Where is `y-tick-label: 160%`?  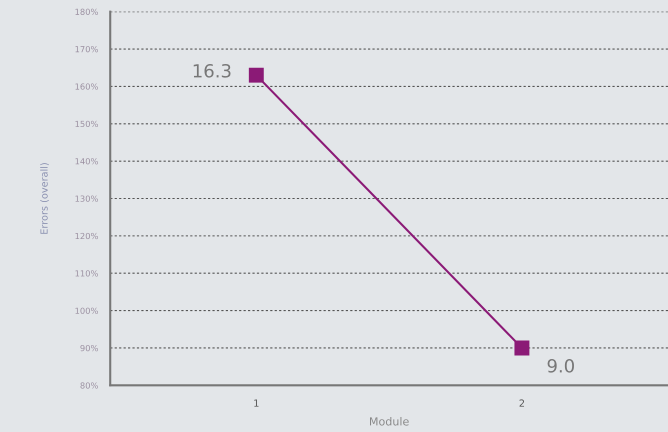 y-tick-label: 160% is located at coordinates (87, 86).